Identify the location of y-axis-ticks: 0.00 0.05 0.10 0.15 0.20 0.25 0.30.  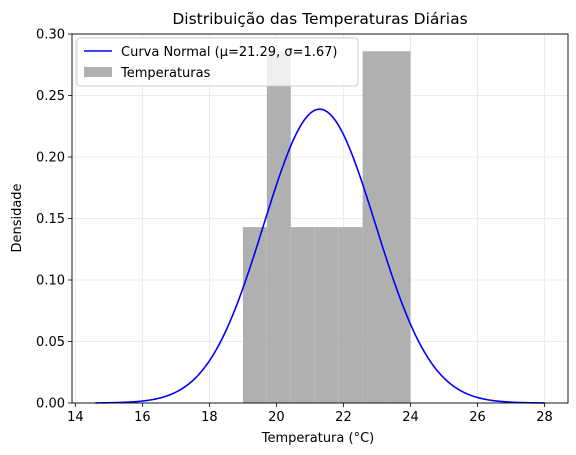
(54, 220).